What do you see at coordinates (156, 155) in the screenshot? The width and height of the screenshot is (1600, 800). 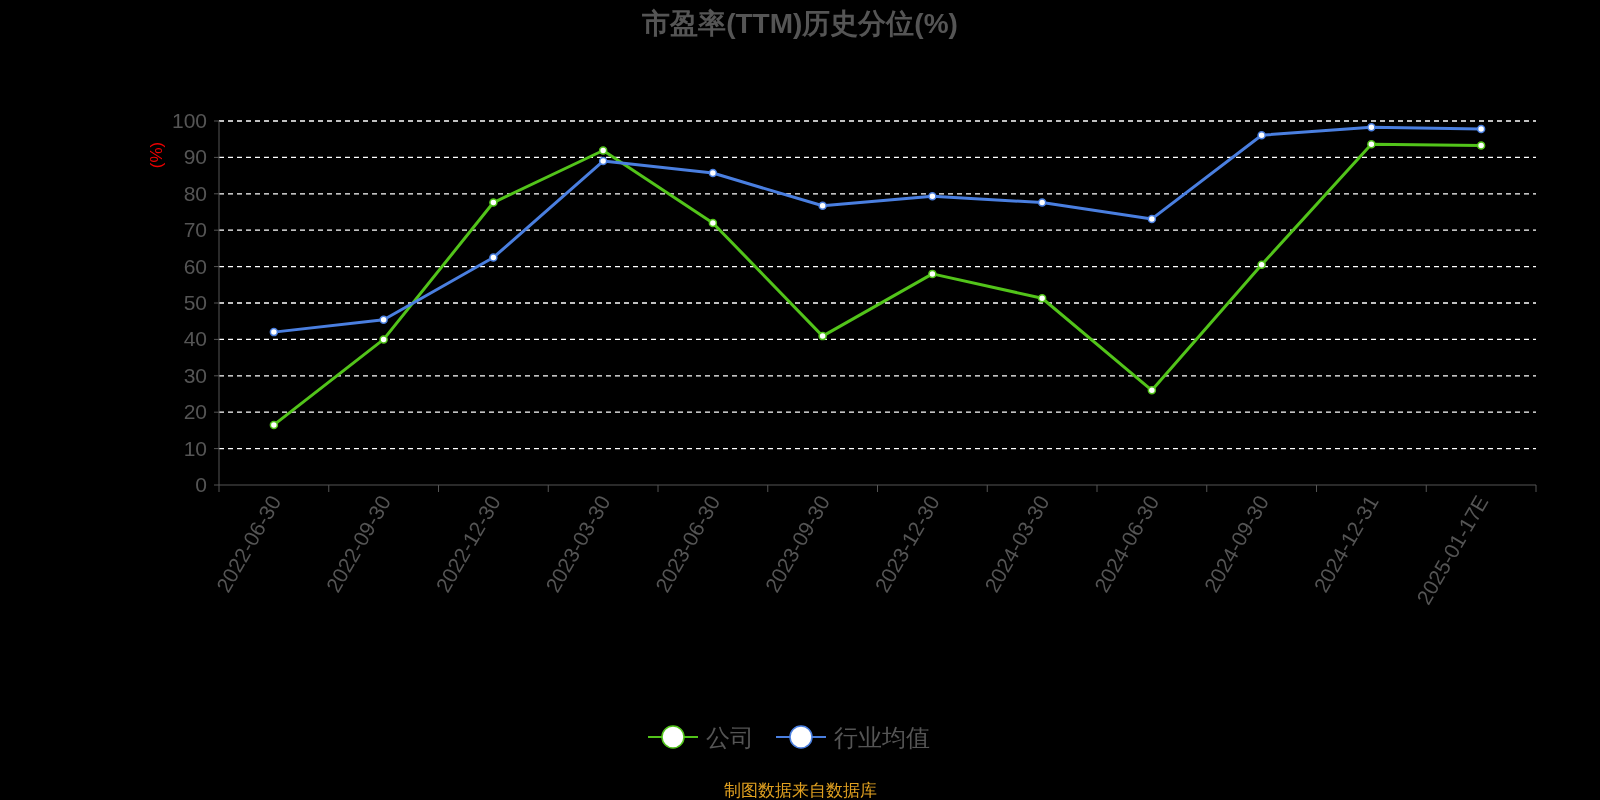 I see `y-axis-title: (%)` at bounding box center [156, 155].